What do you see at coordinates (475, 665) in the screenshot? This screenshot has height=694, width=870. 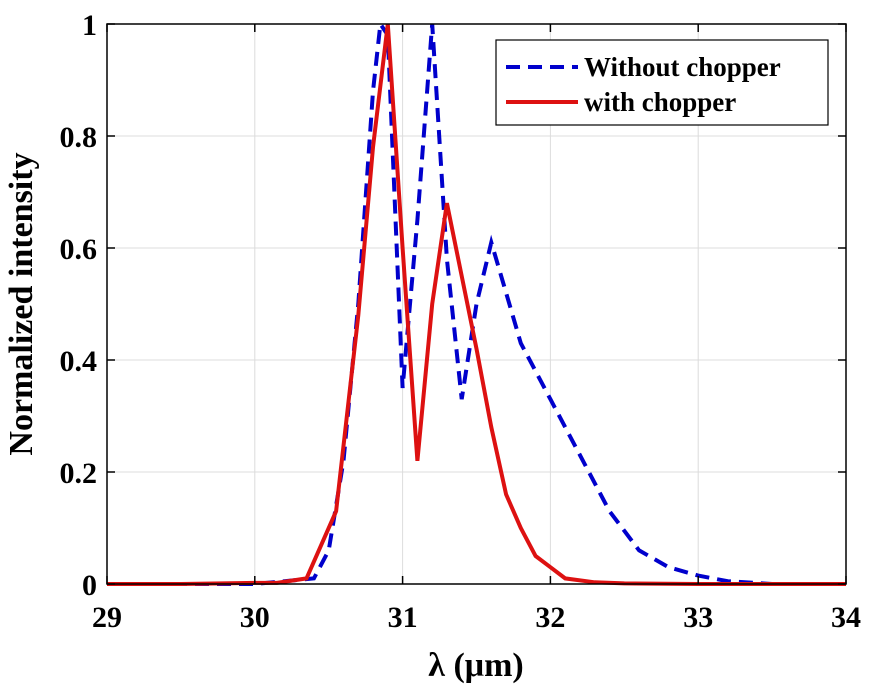 I see `x-axis-label: λ (μm)` at bounding box center [475, 665].